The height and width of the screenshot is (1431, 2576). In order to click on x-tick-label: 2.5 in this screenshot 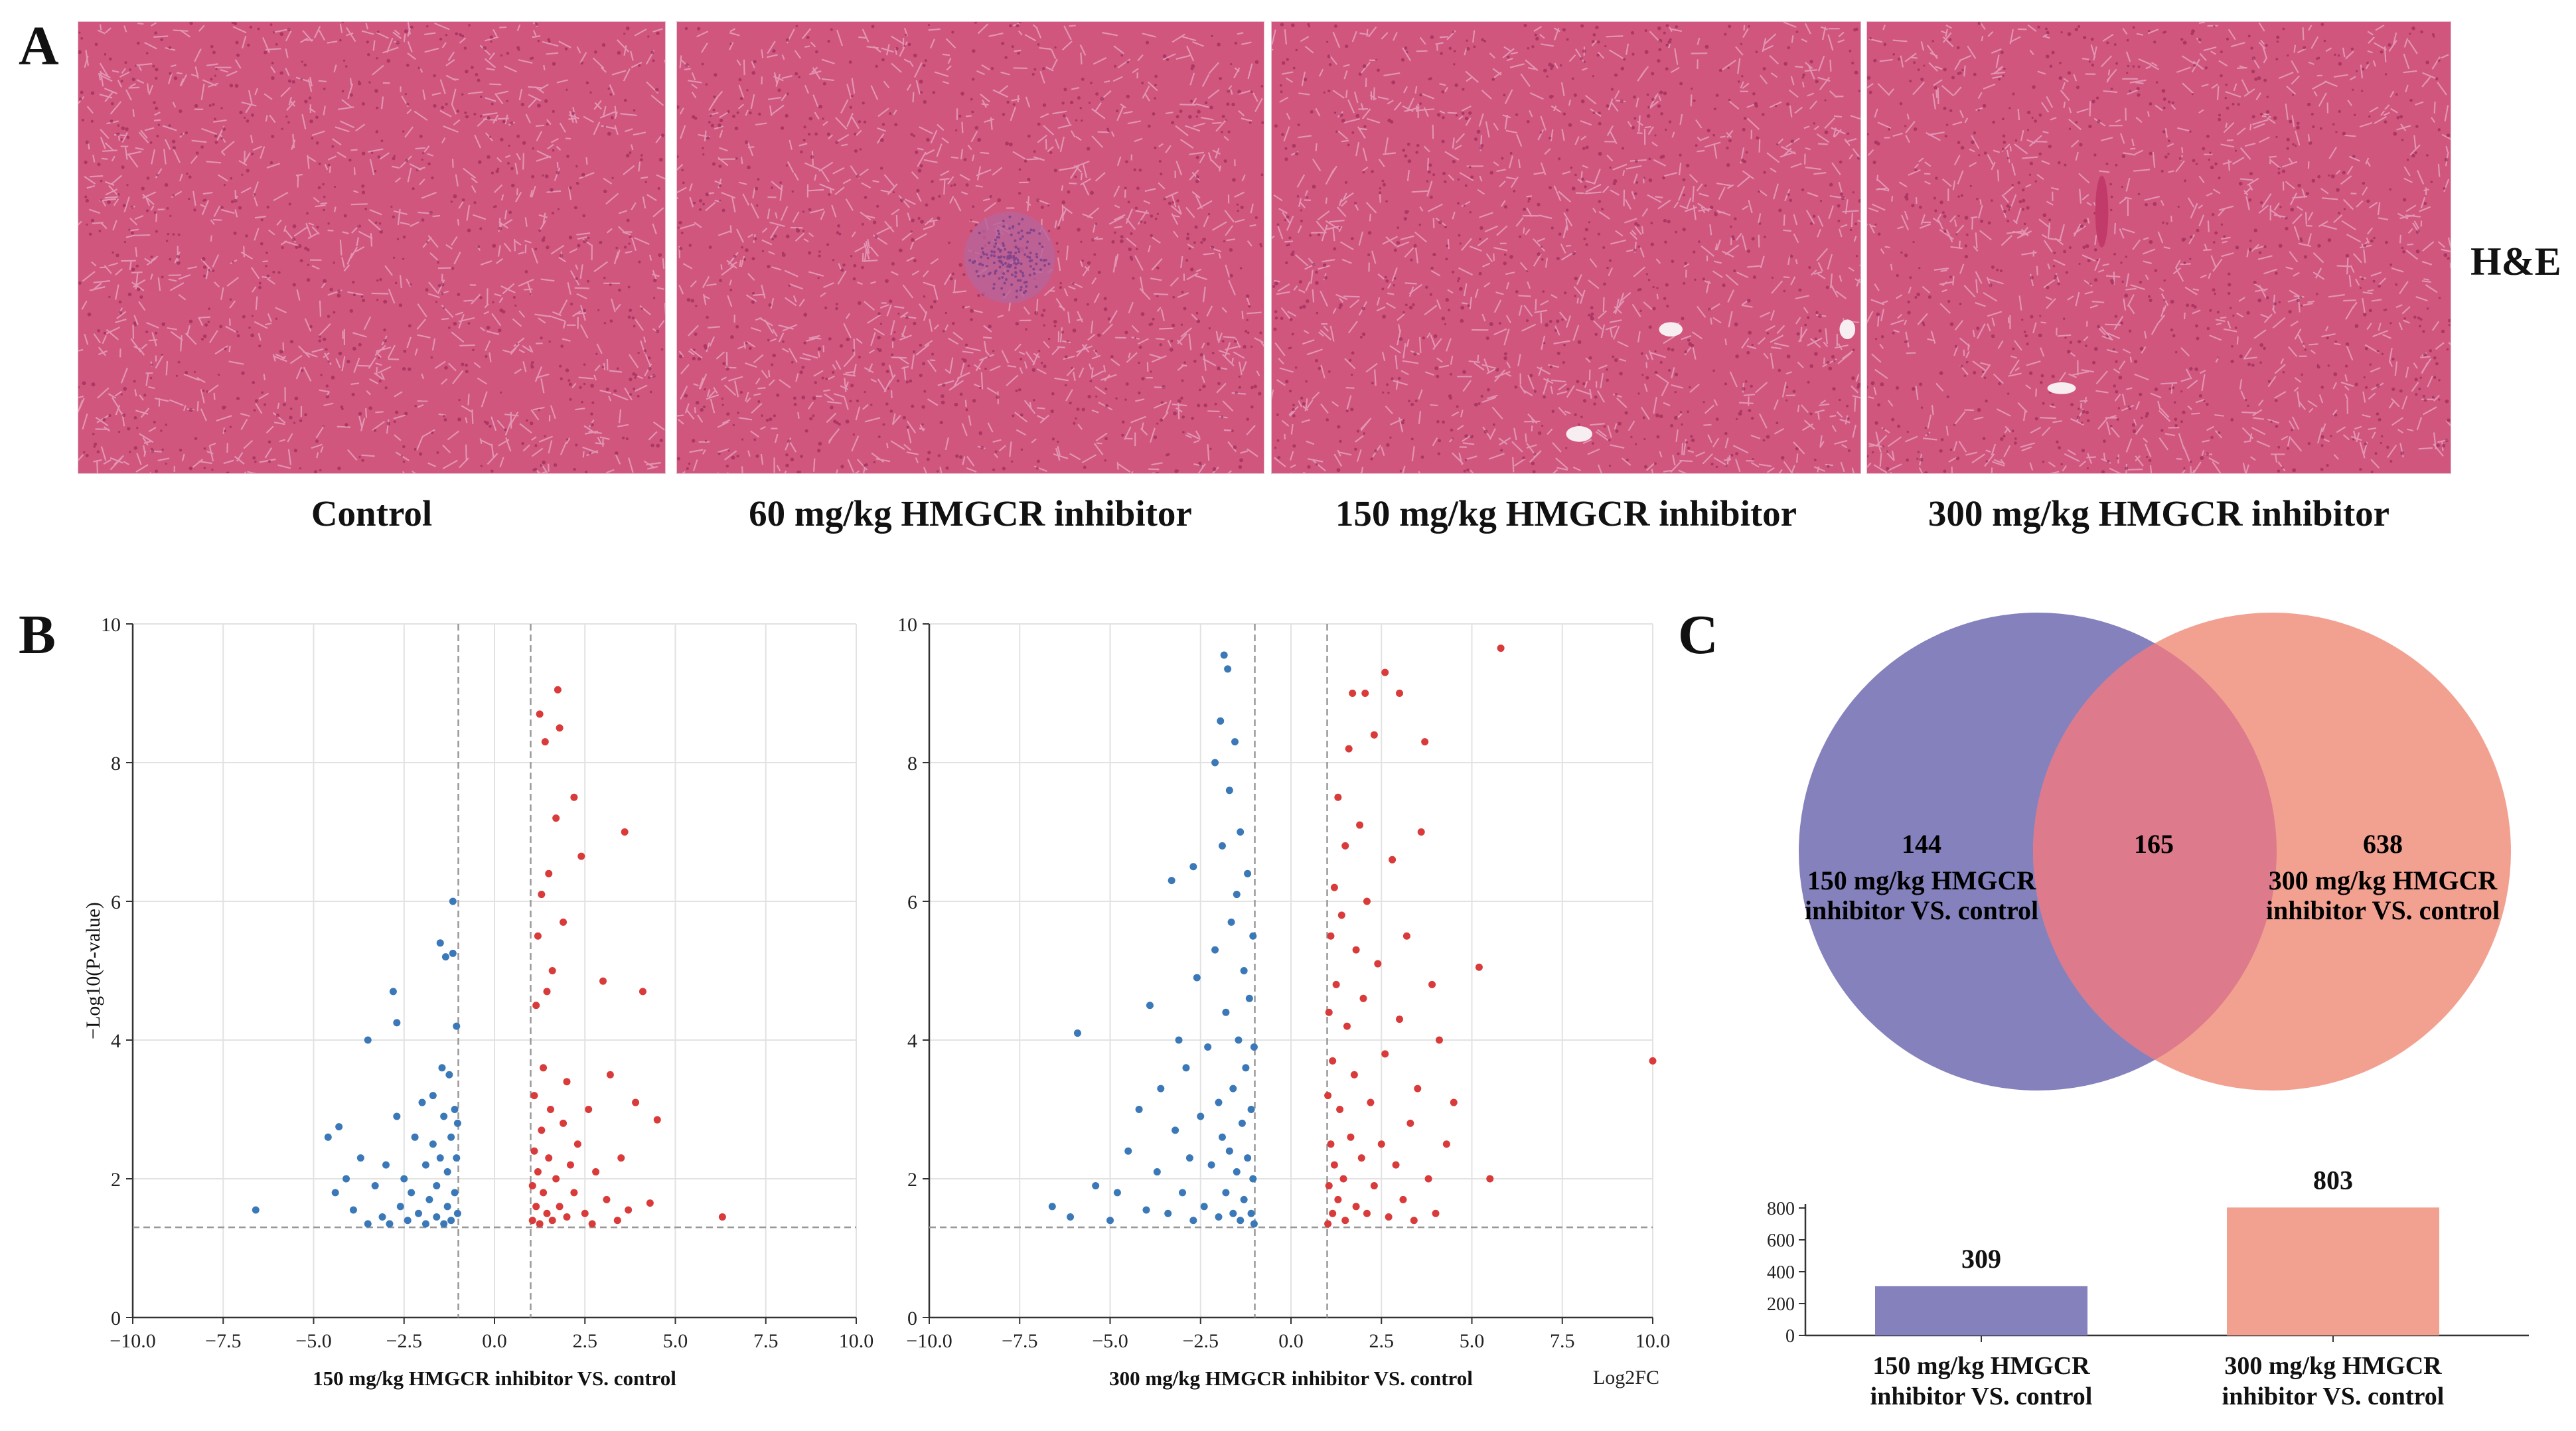, I will do `click(1382, 1341)`.